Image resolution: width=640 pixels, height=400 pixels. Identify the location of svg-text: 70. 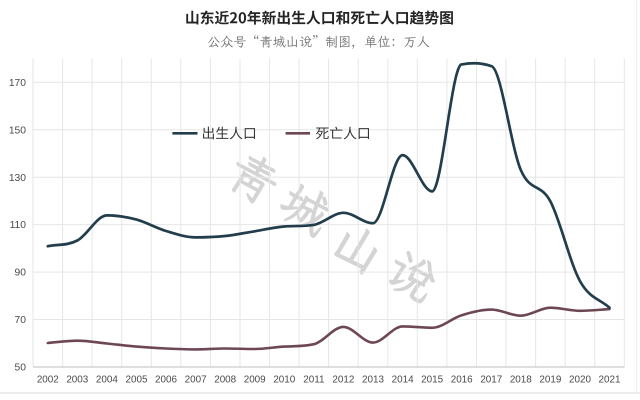
(21, 320).